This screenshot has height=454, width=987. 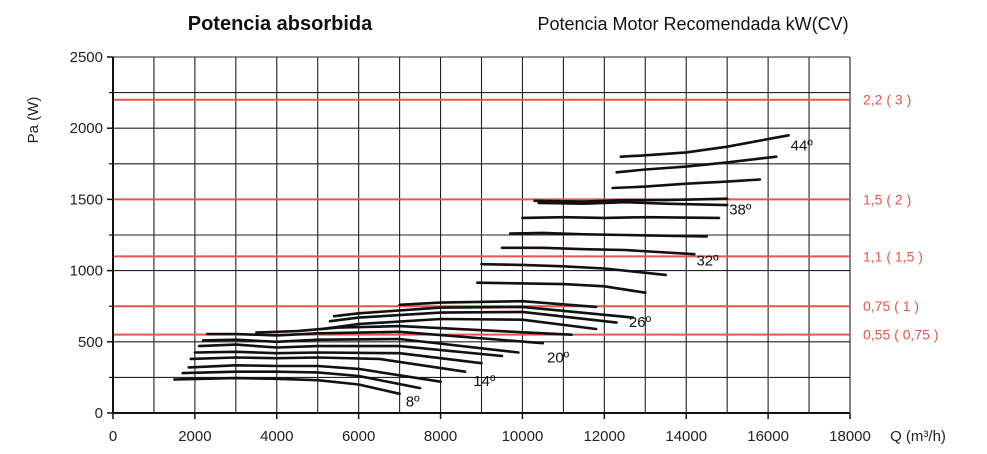 What do you see at coordinates (86, 199) in the screenshot?
I see `y-tick-label: 1500` at bounding box center [86, 199].